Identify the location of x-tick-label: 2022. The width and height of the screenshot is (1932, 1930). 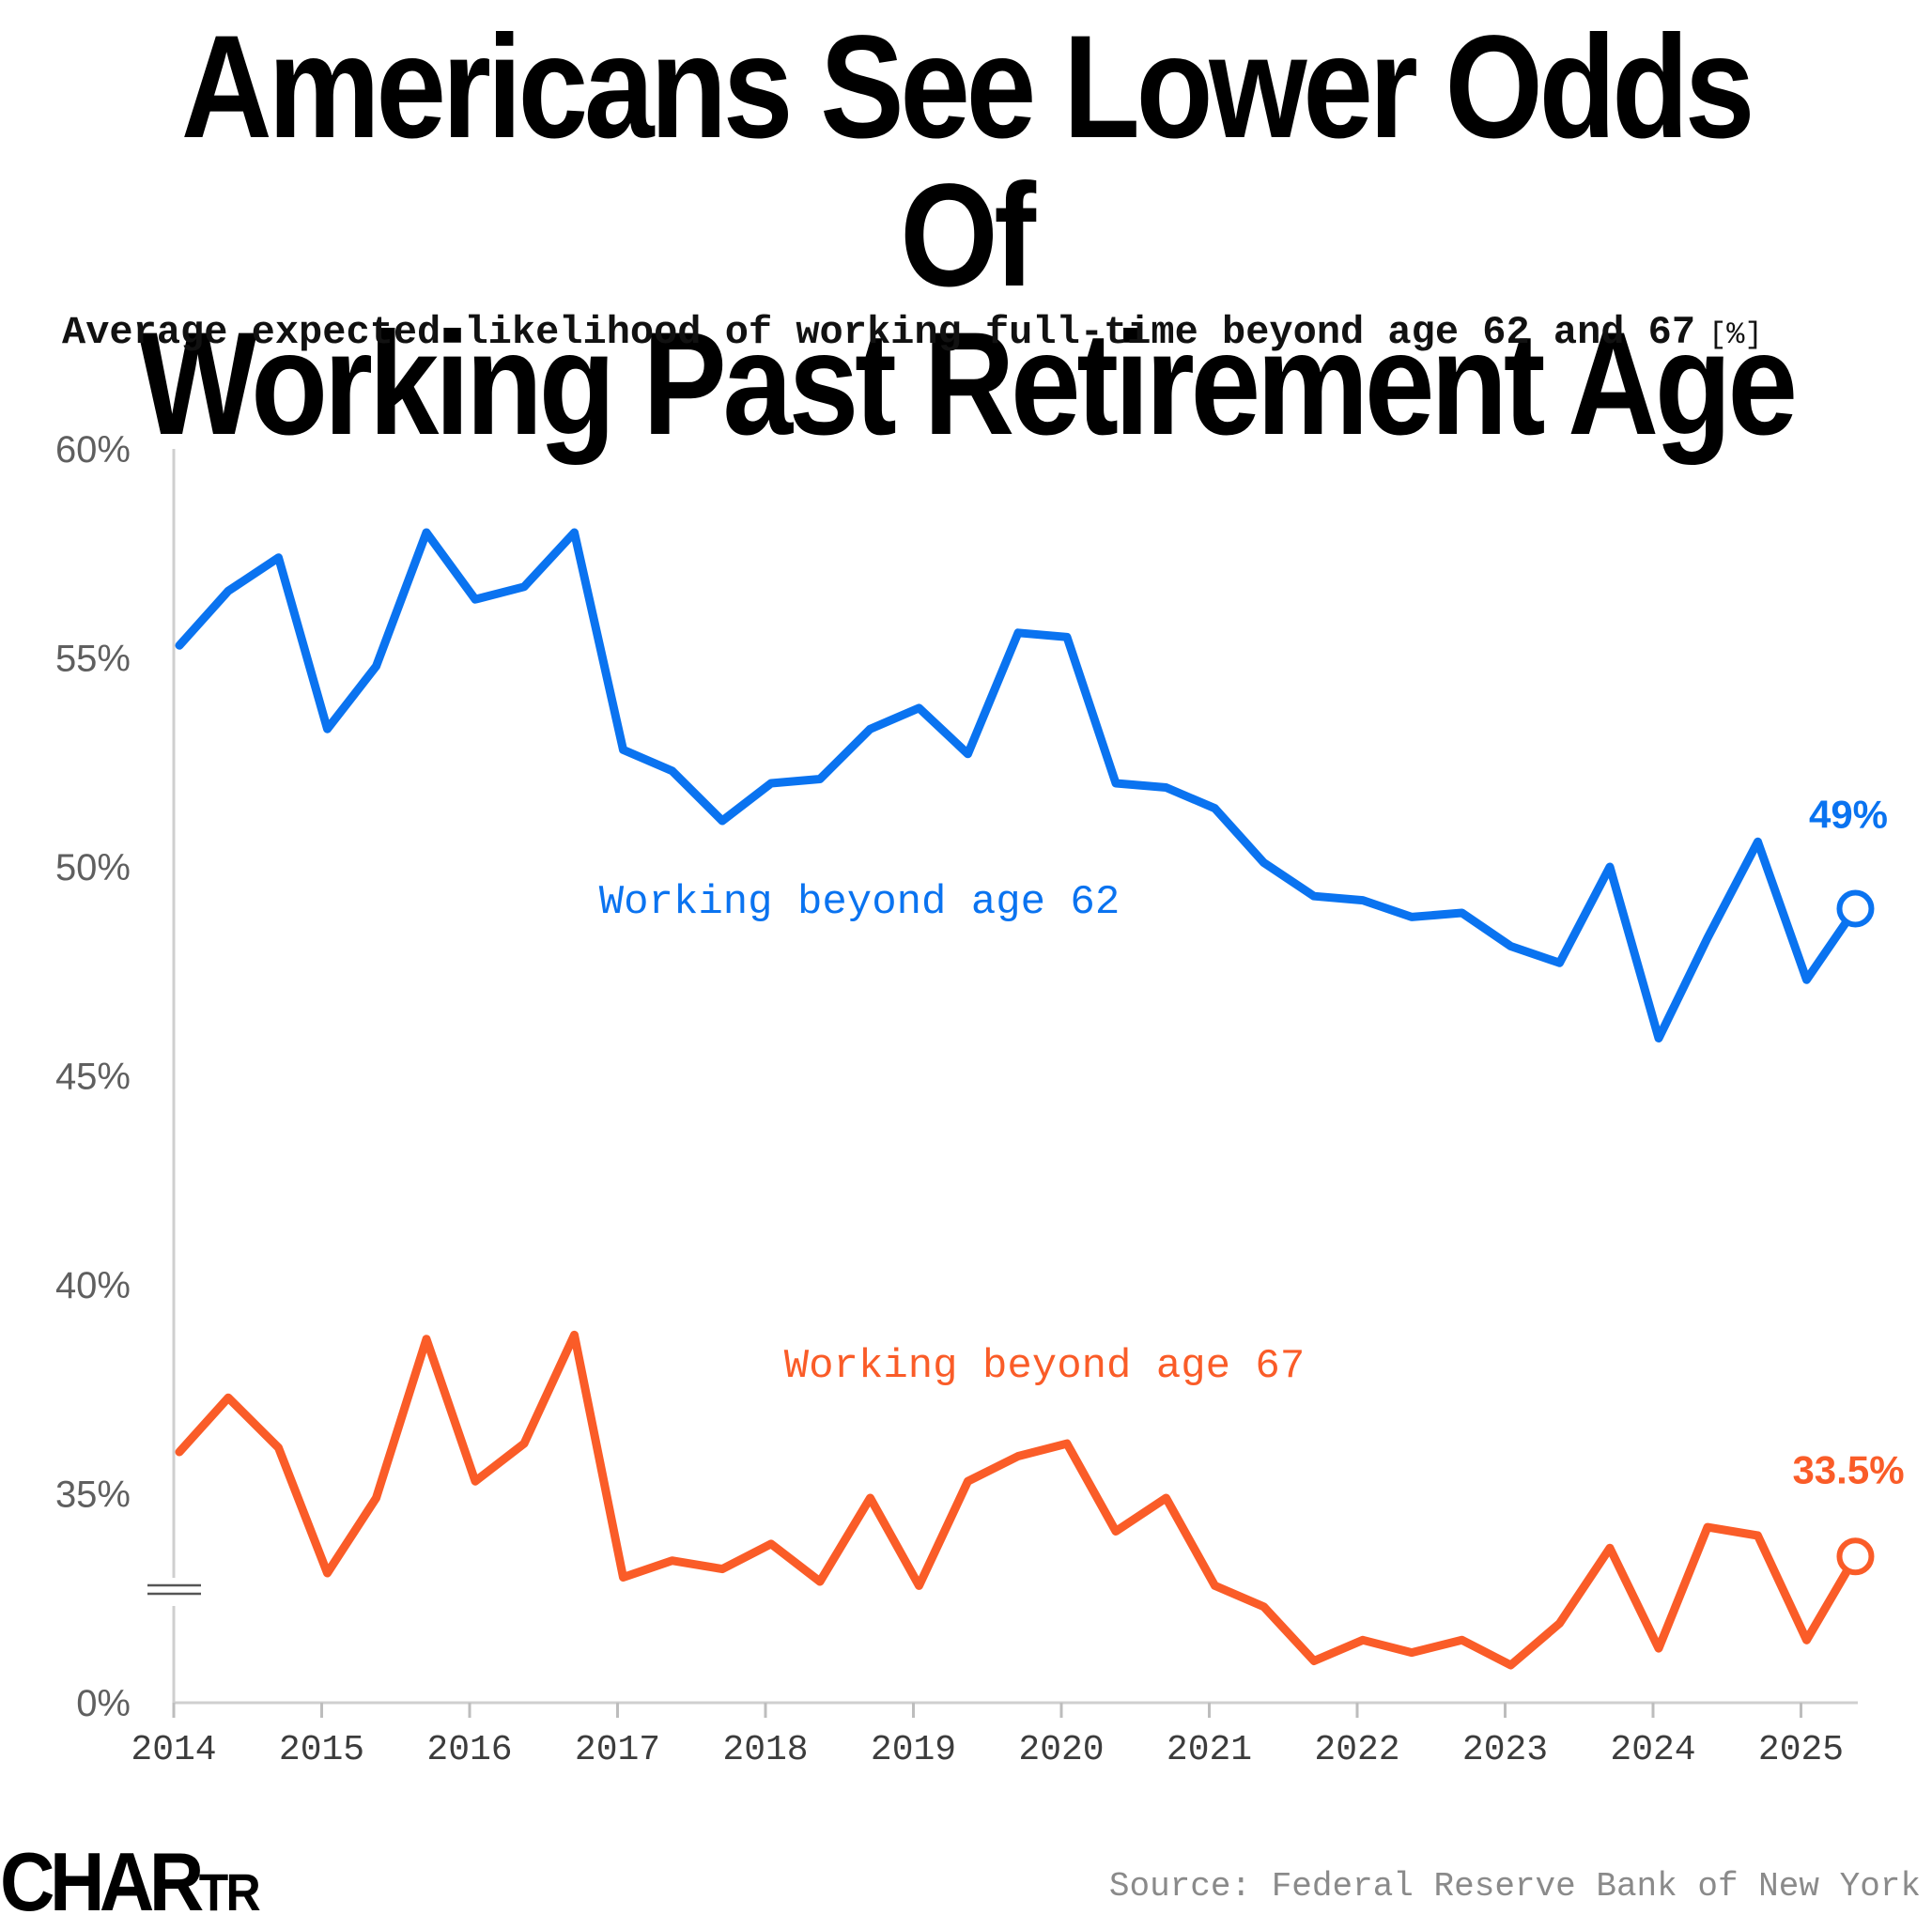
(1356, 1750).